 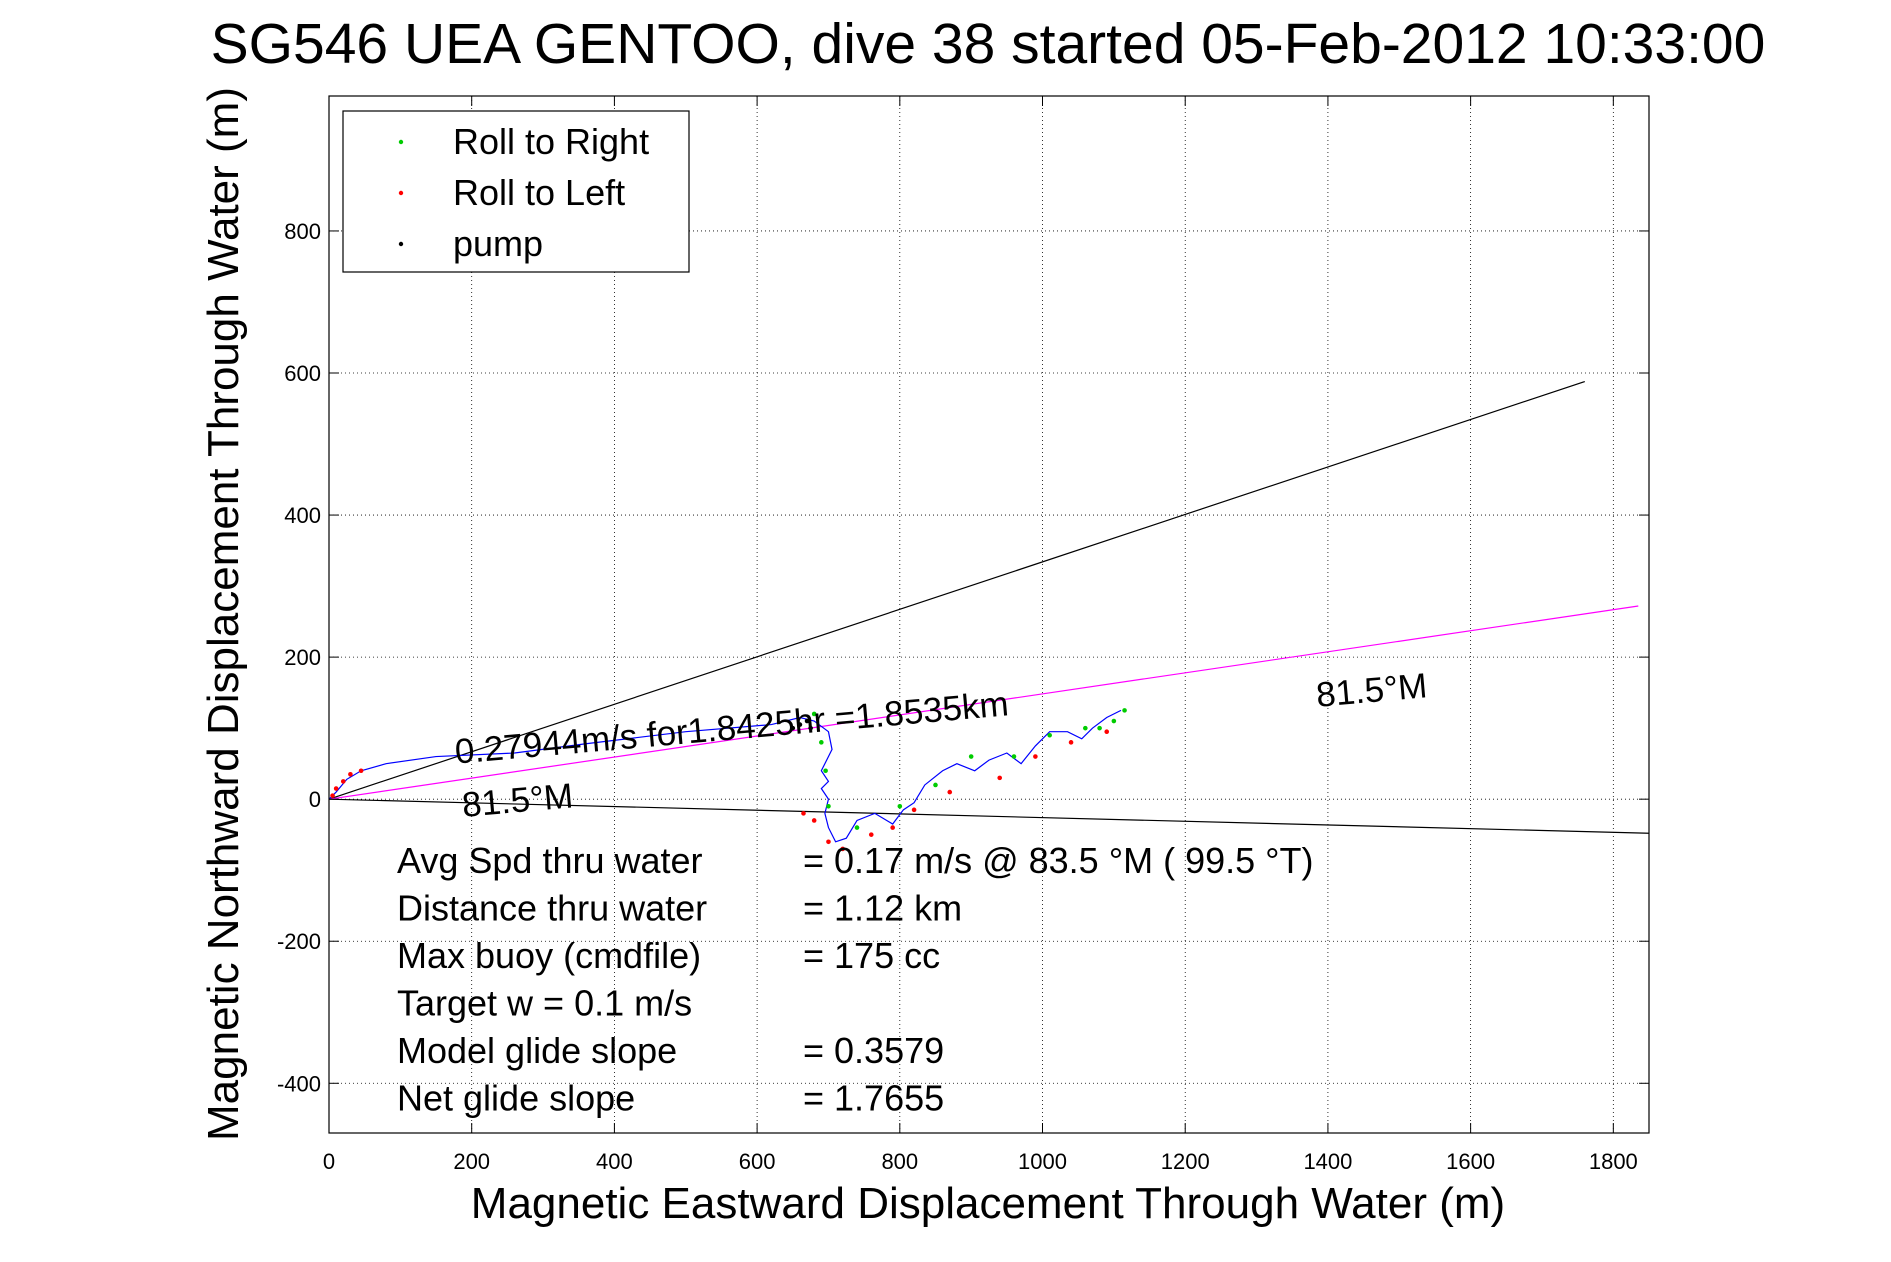 I want to click on y-tick-label: -200, so click(x=299, y=941).